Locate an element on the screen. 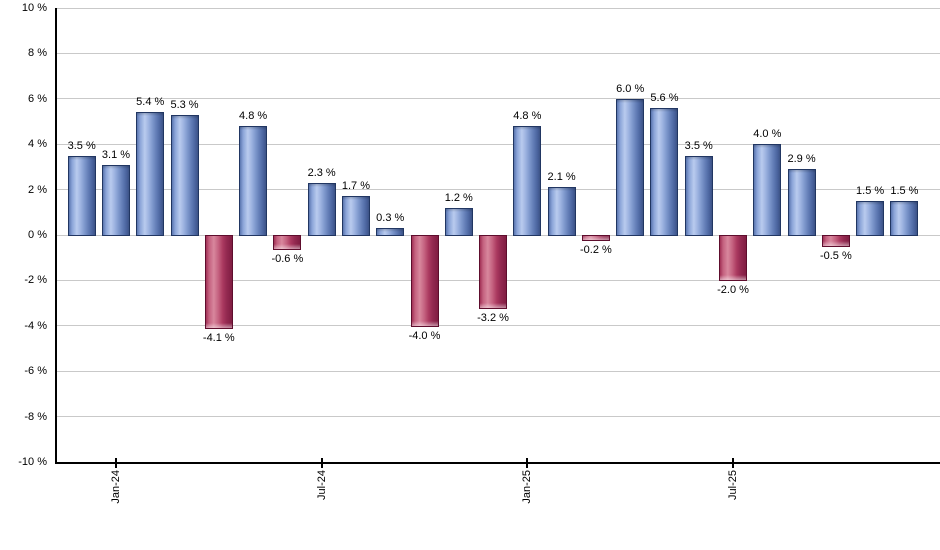 The image size is (940, 550). x-axis-tick-label: Jul-24 is located at coordinates (321, 485).